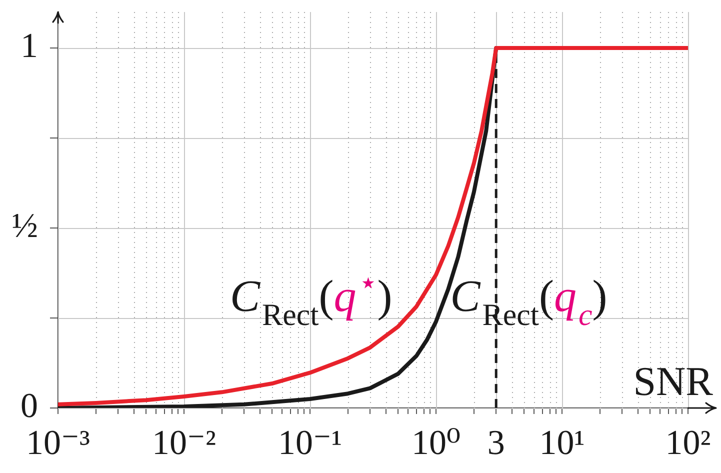 The image size is (721, 473). What do you see at coordinates (184, 442) in the screenshot?
I see `x-tick-label: 10⁻²` at bounding box center [184, 442].